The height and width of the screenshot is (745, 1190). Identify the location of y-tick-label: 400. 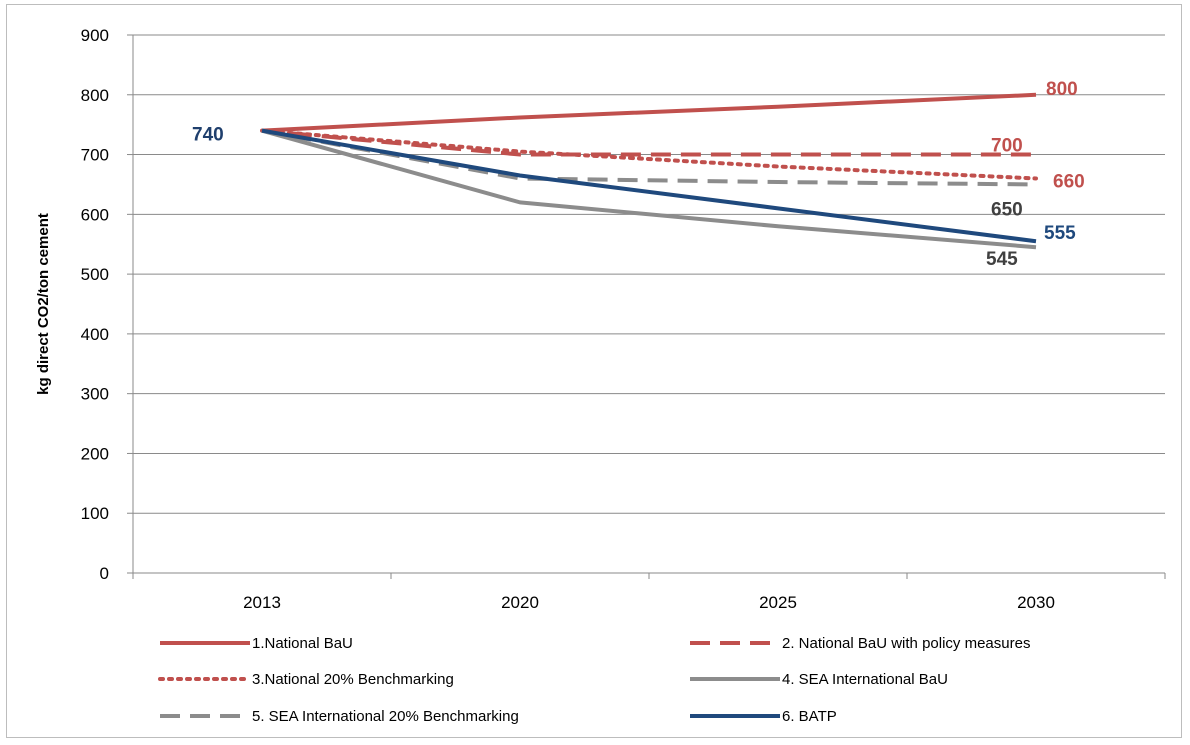
(95, 334).